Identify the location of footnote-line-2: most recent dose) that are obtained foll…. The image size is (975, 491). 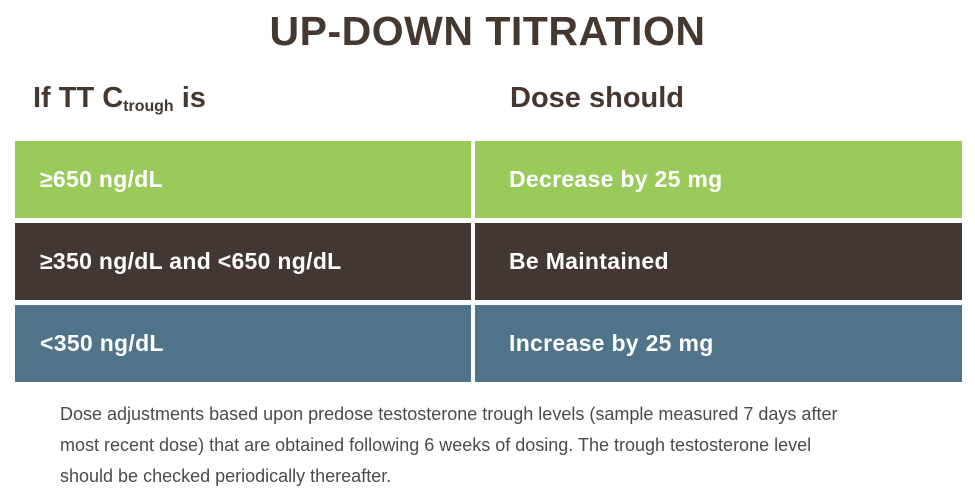
(436, 445).